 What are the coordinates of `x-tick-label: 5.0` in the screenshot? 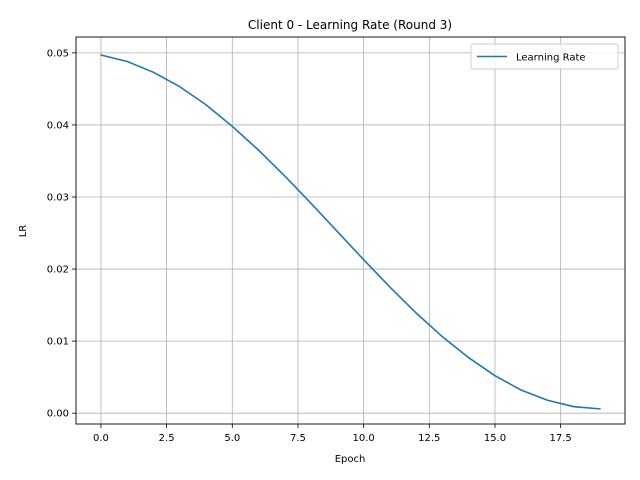 It's located at (232, 438).